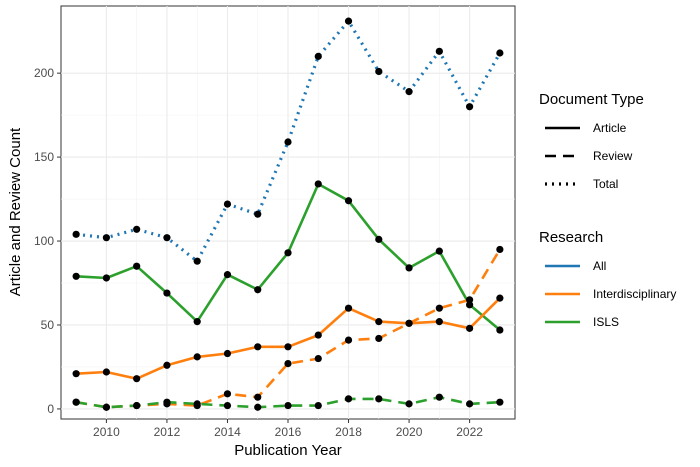 This screenshot has height=467, width=700. I want to click on y-axis-ticks: 0 50 100 150 200, so click(47, 241).